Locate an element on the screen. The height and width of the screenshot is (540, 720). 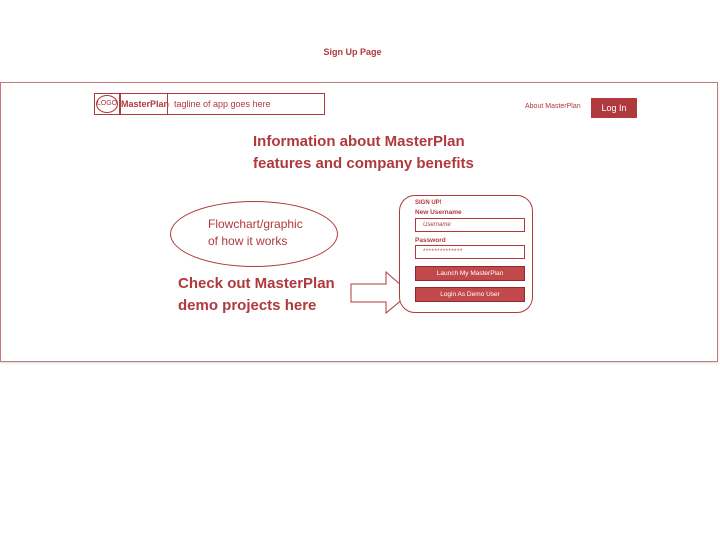
password-label: Password is located at coordinates (430, 240).